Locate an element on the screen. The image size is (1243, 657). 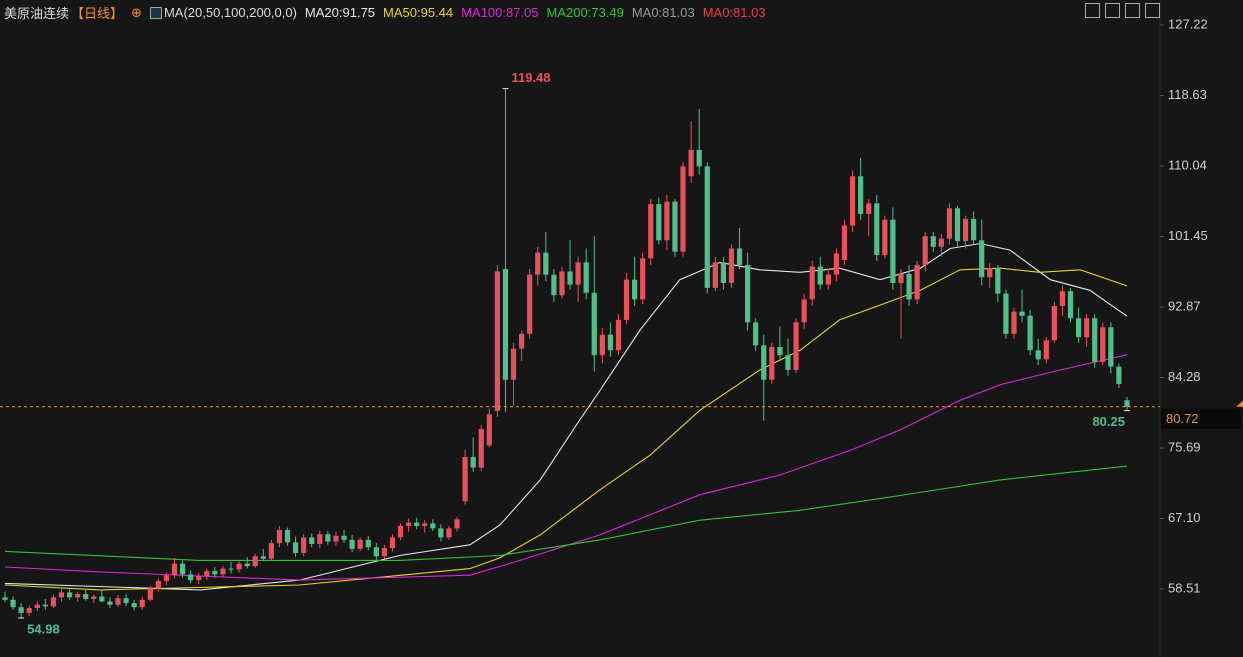
y-tick-label: 92.87 is located at coordinates (1184, 305).